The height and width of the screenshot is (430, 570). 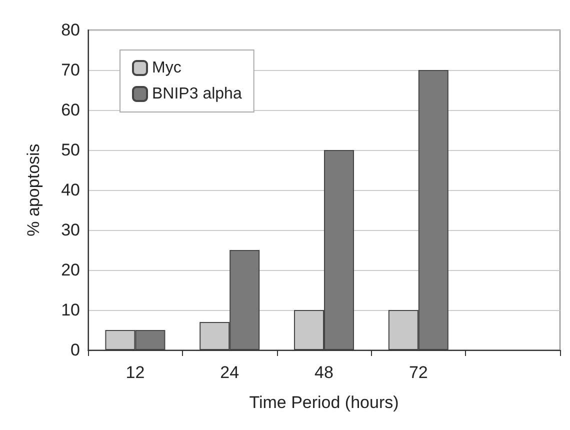 What do you see at coordinates (167, 68) in the screenshot?
I see `legend-label: Myc` at bounding box center [167, 68].